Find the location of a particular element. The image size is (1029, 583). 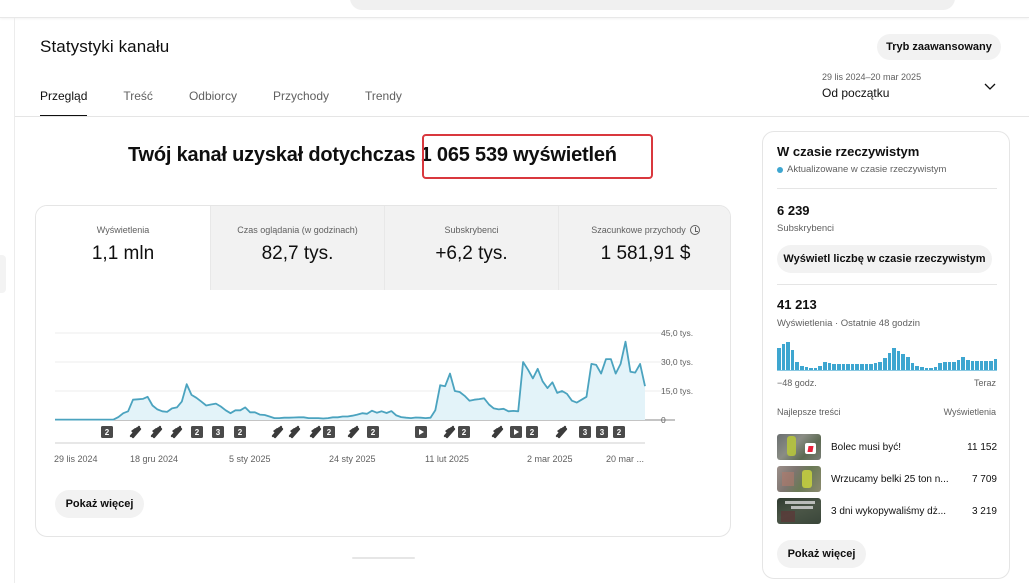

top-content-item: Bolec musi być! 11 152 is located at coordinates (887, 447).